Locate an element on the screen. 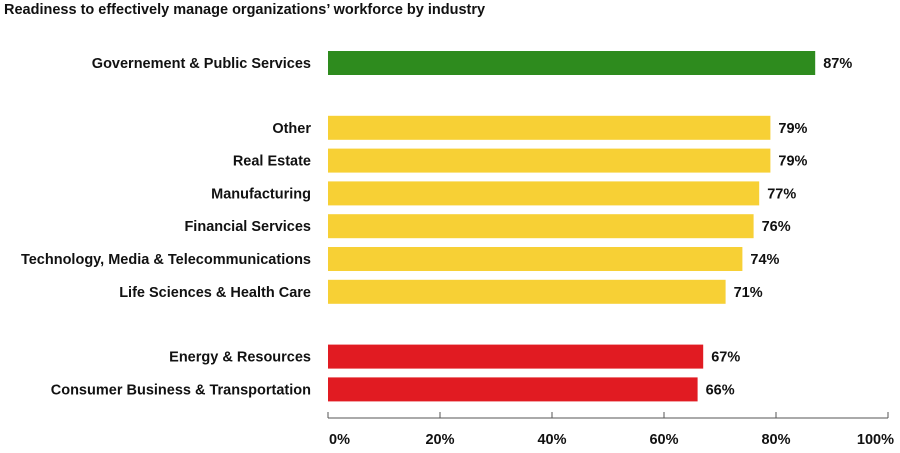 The width and height of the screenshot is (900, 453). category-label: Technology, Media & Telecommunications is located at coordinates (166, 260).